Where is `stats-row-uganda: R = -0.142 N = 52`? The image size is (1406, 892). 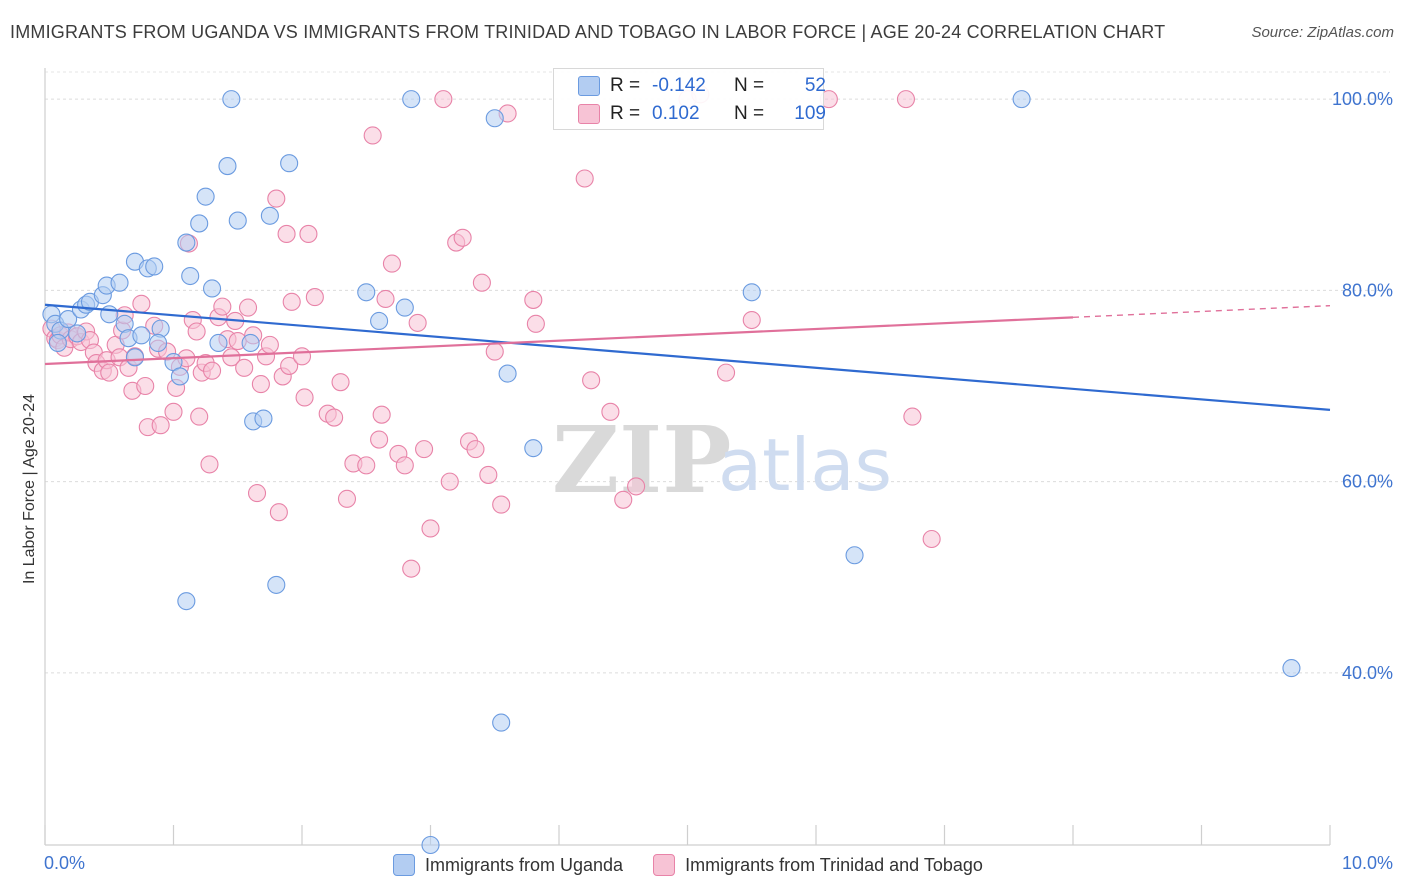 stats-row-uganda: R = -0.142 N = 52 is located at coordinates (702, 86).